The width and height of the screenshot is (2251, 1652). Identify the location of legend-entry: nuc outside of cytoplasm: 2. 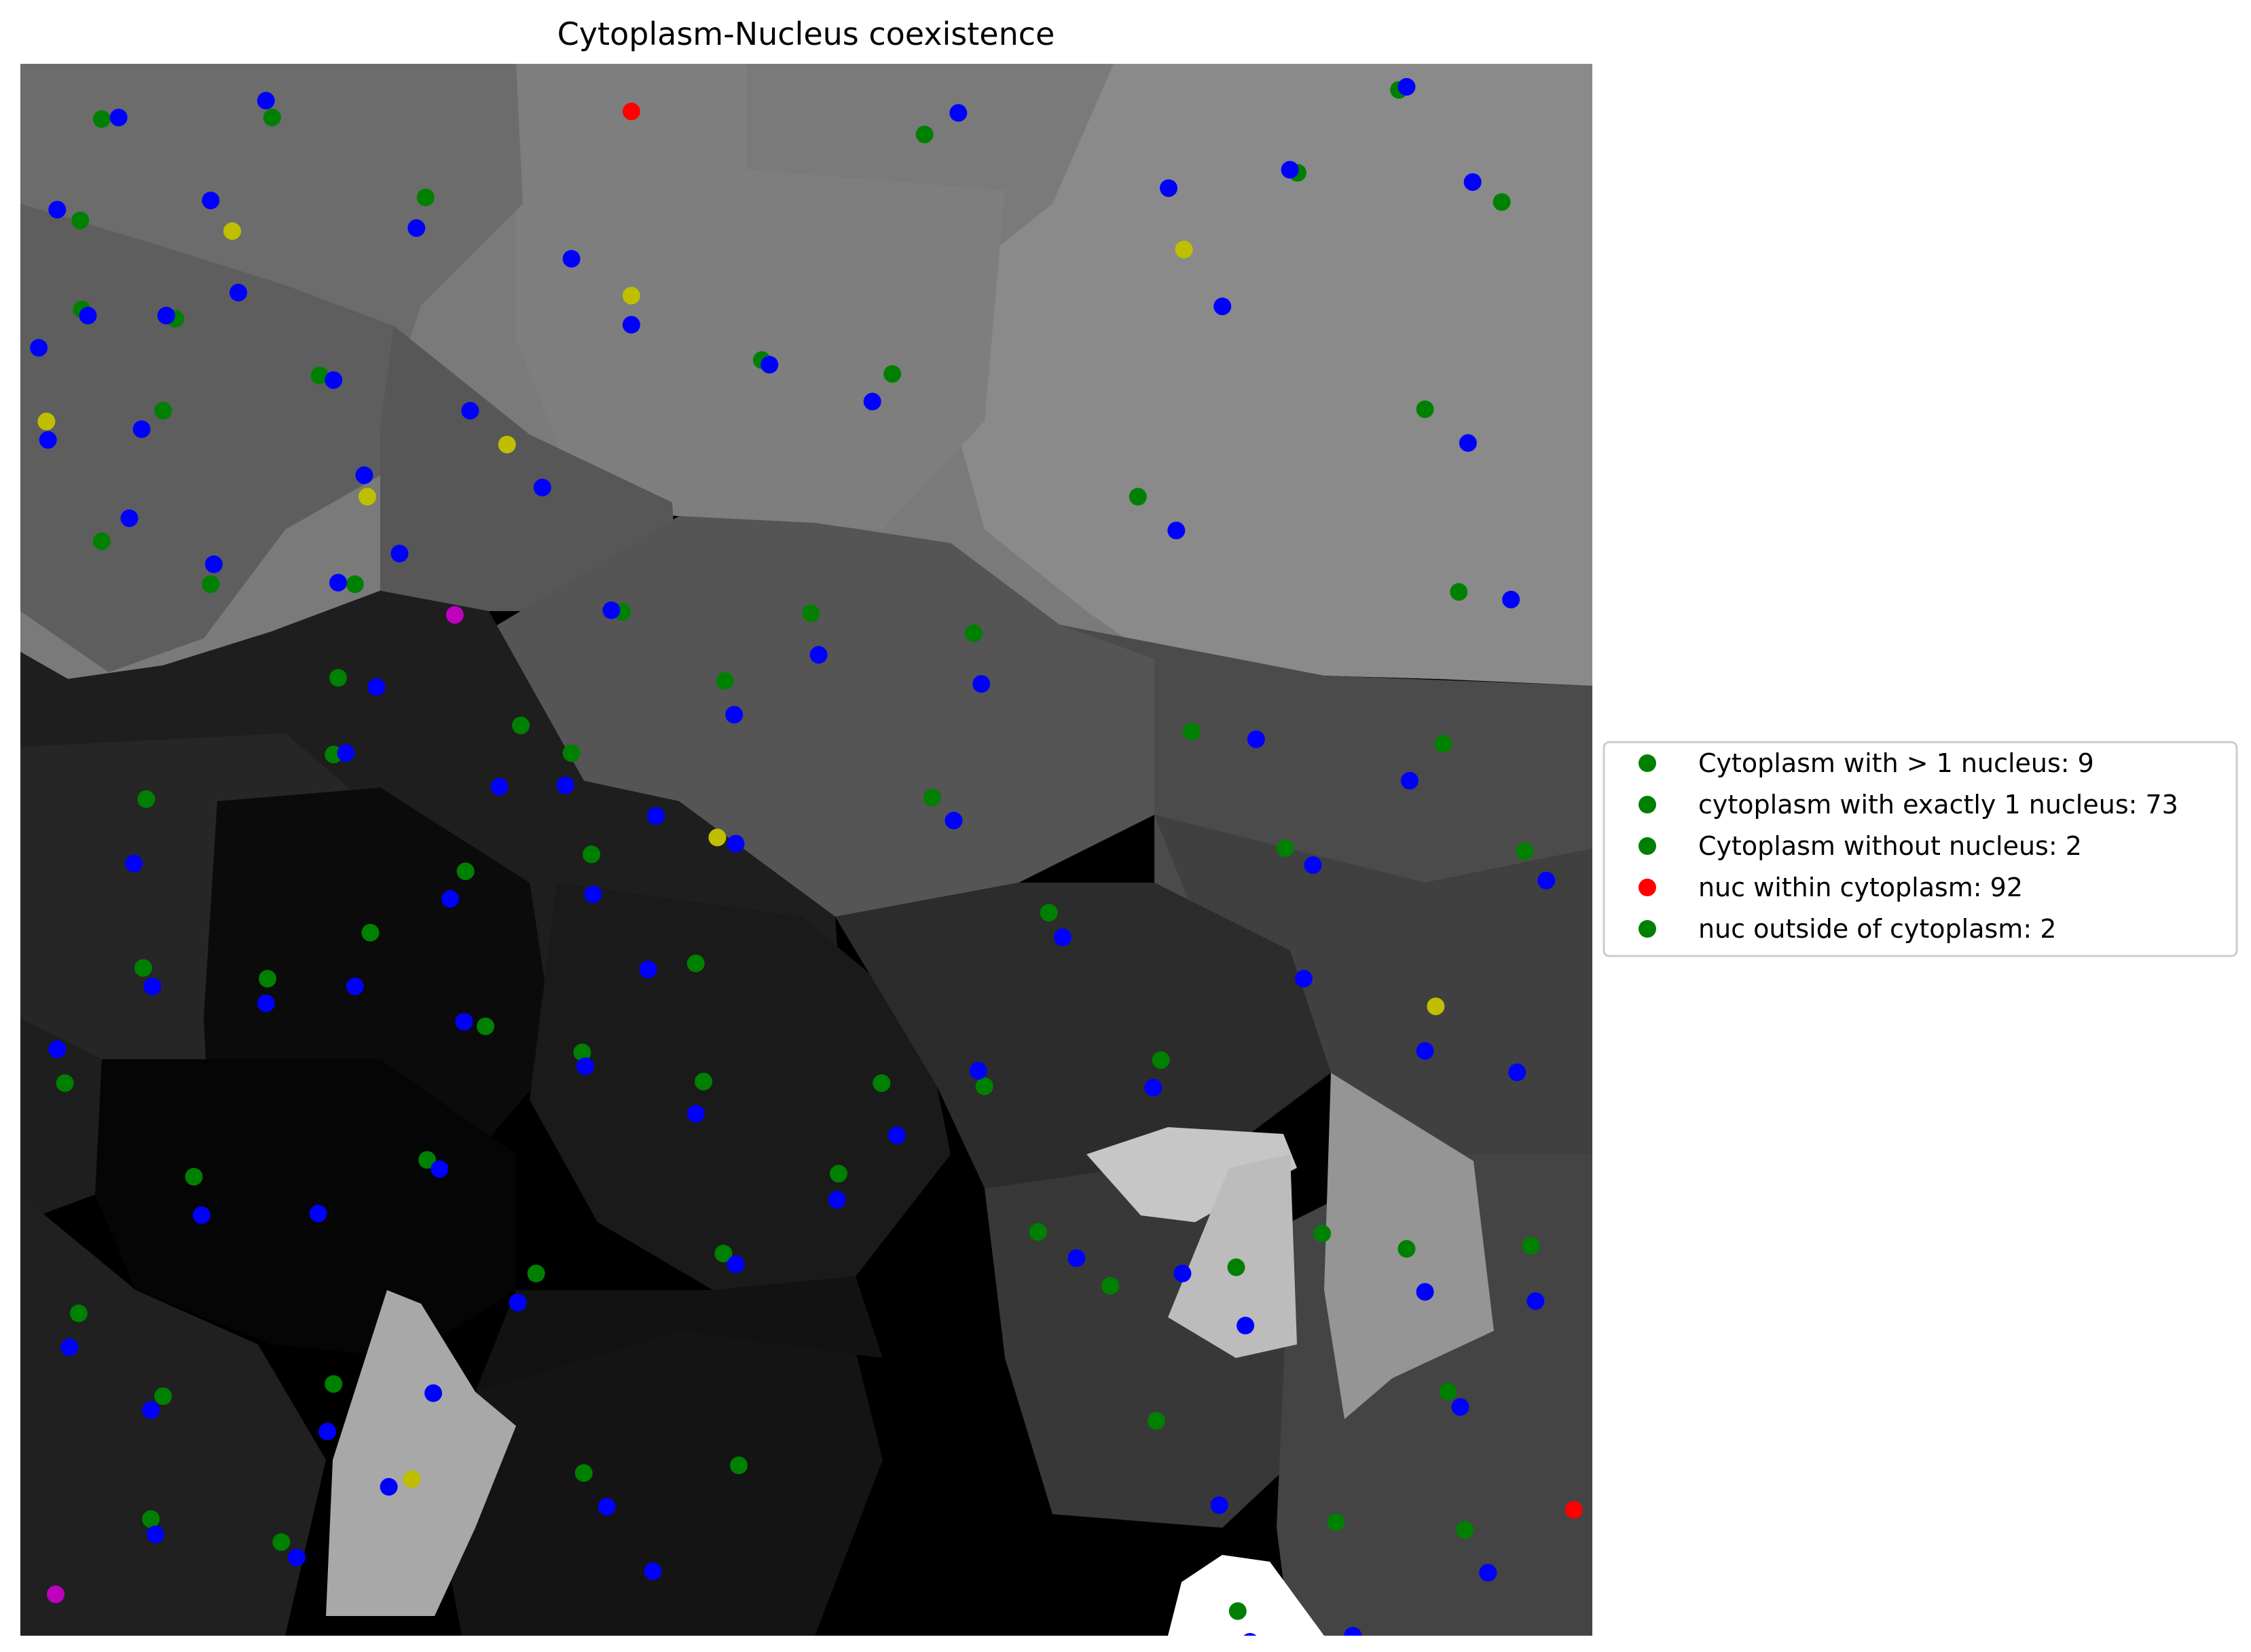
(1848, 929).